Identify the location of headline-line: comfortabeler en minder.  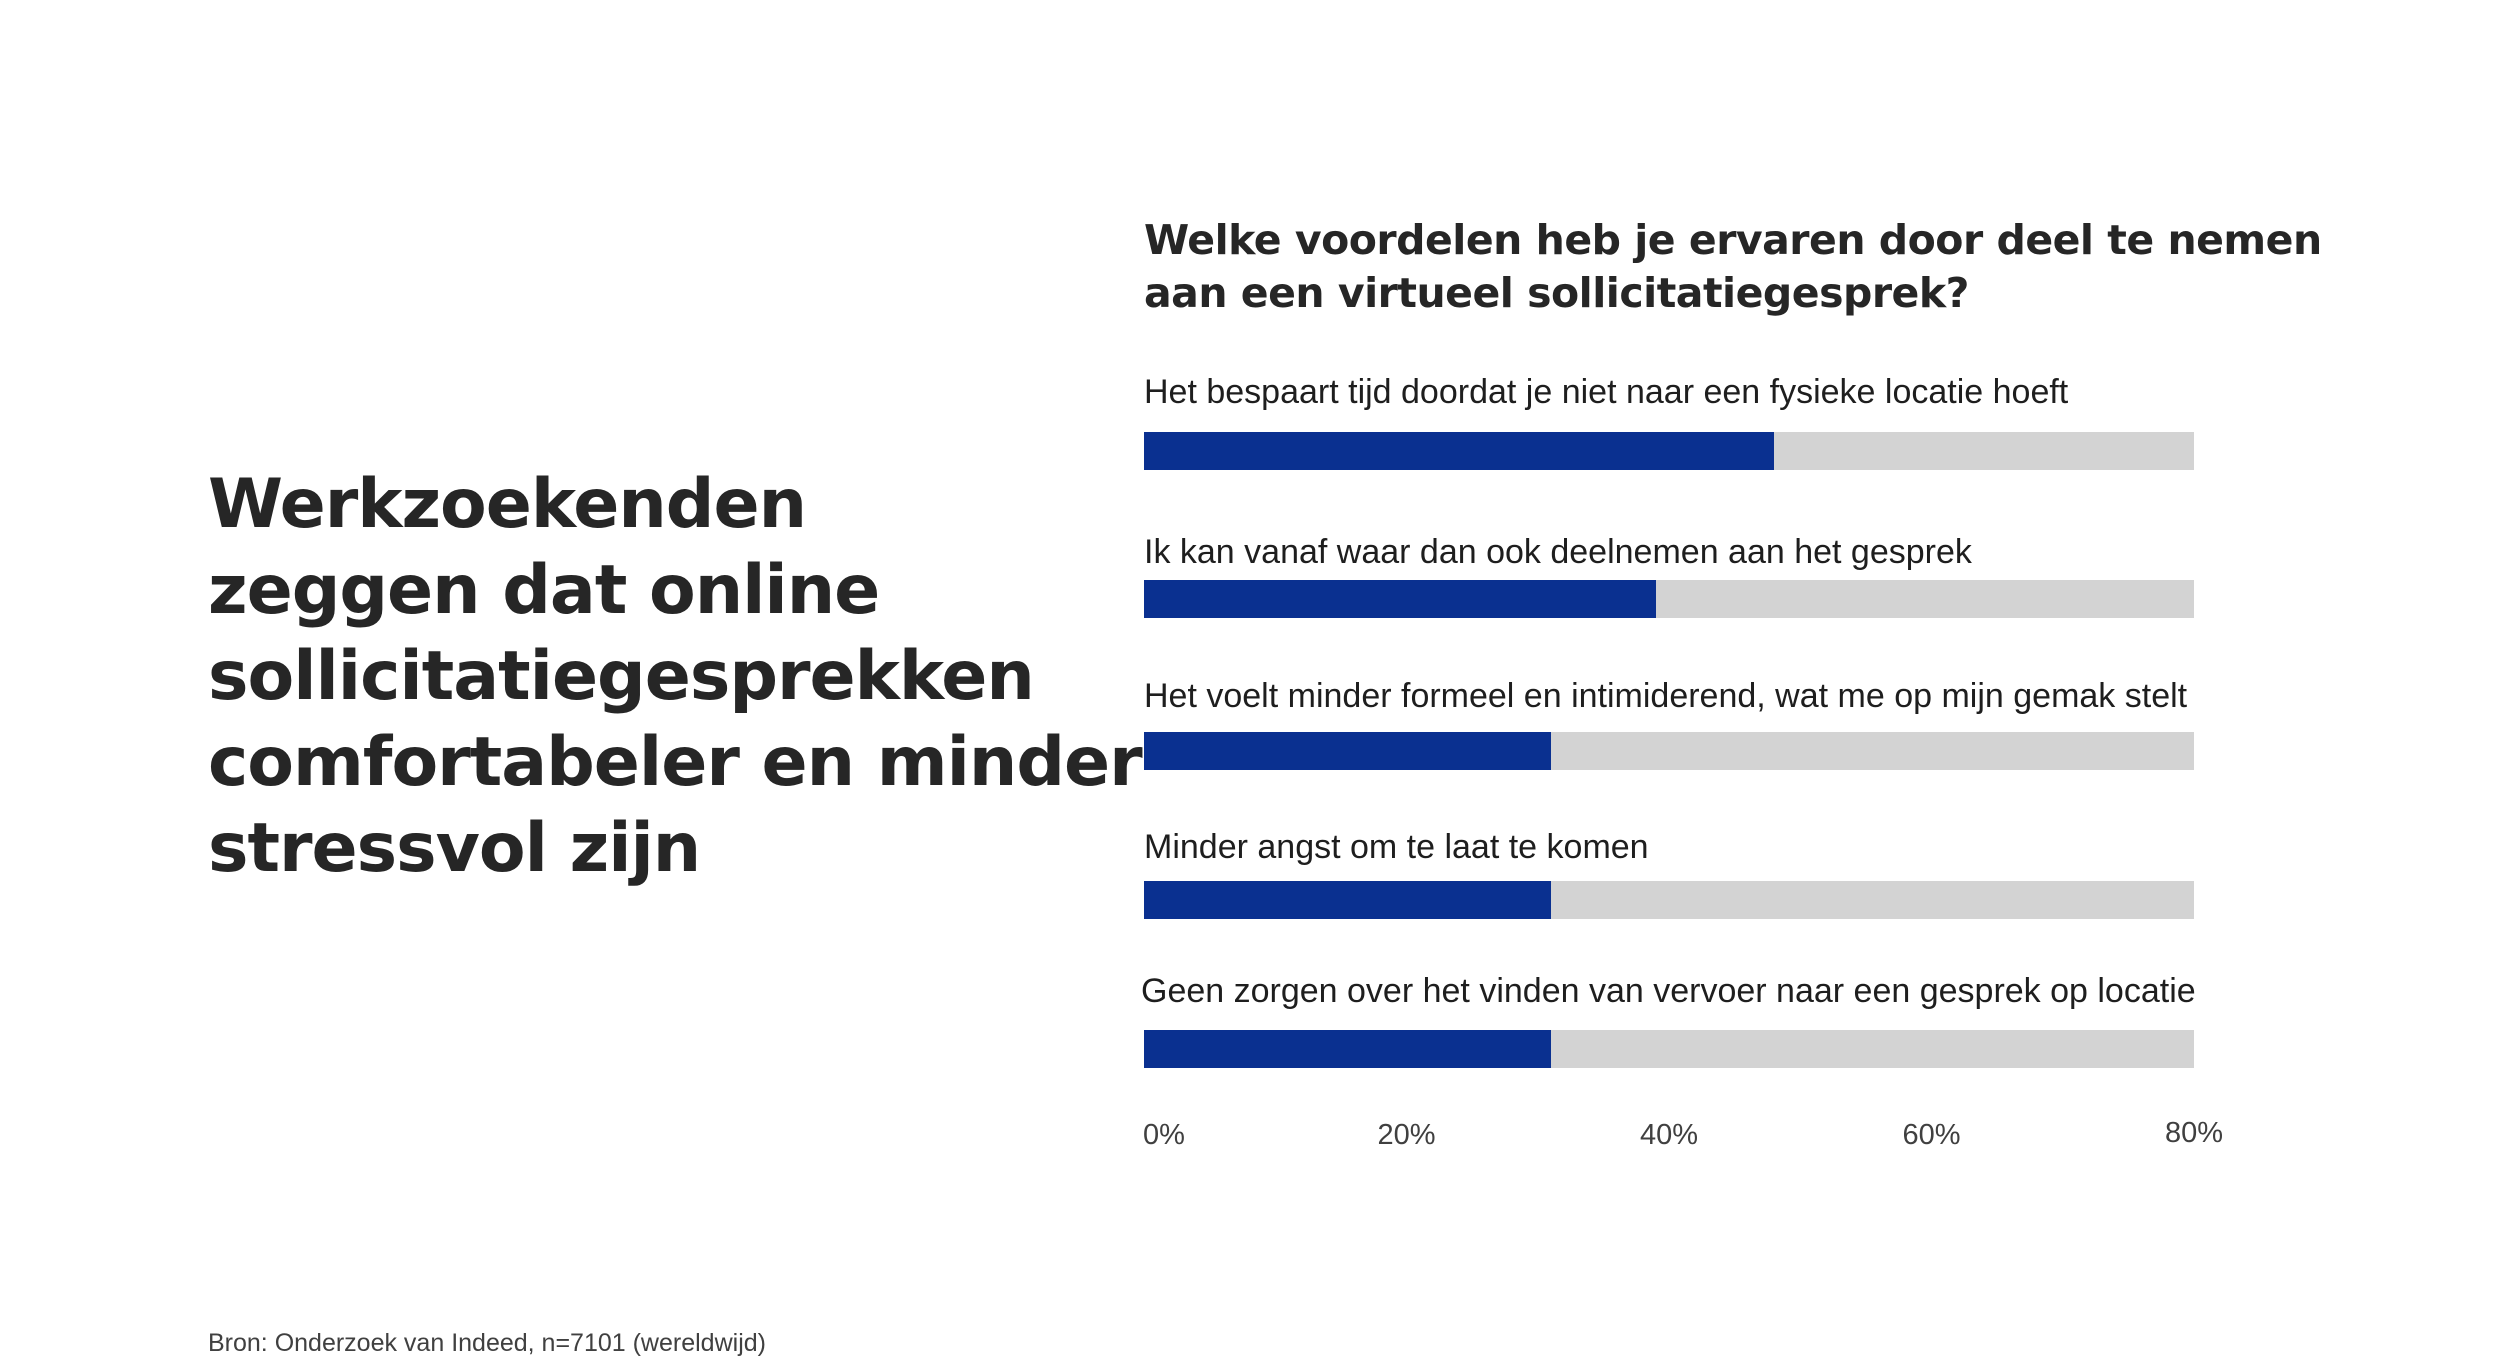
(675, 762).